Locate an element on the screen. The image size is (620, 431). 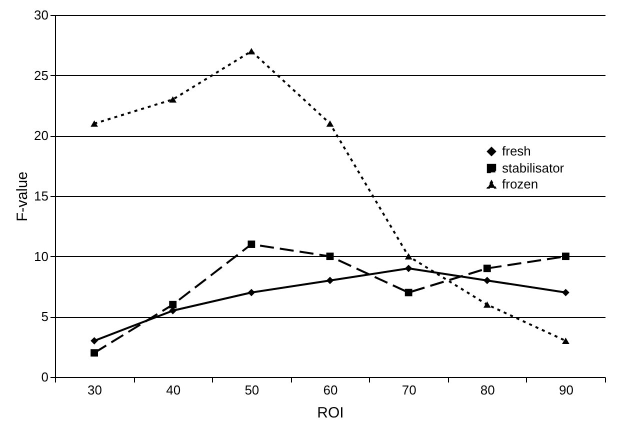
y-tick-label: 15 is located at coordinates (41, 196).